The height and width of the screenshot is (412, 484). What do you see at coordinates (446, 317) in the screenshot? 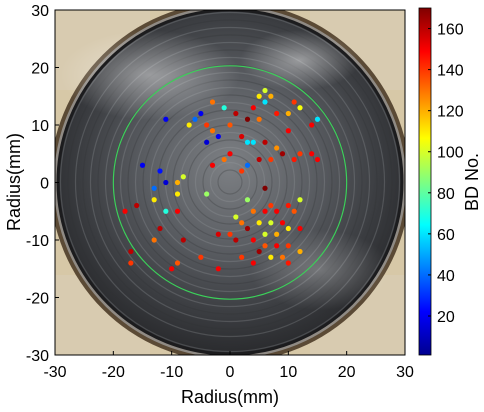
I see `colorbar-tick-label: 20` at bounding box center [446, 317].